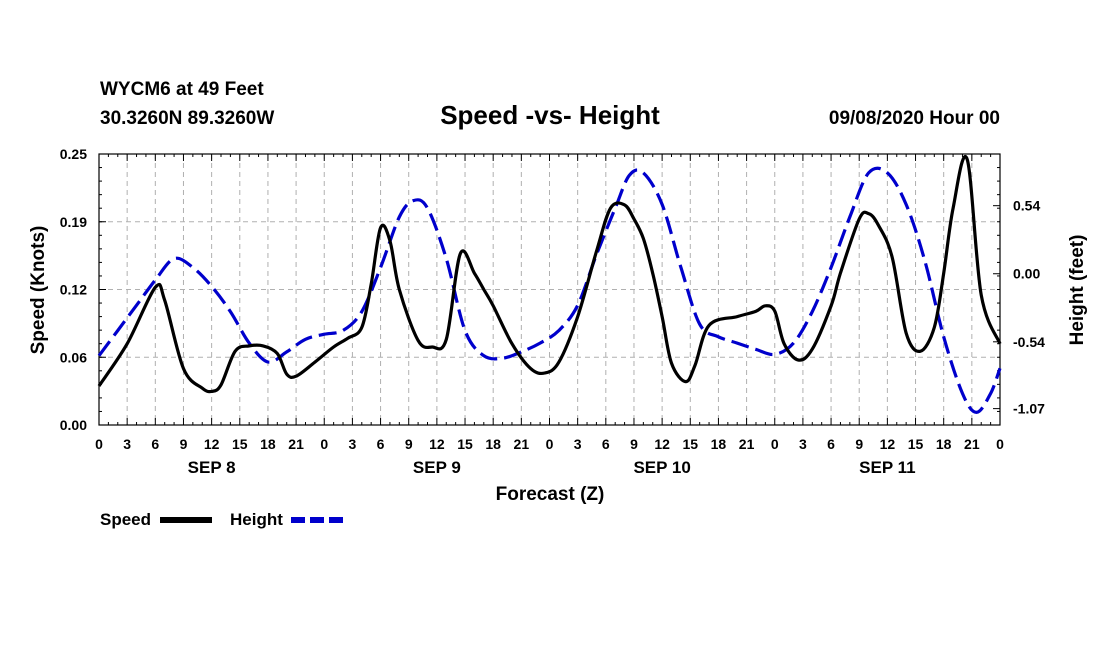  What do you see at coordinates (437, 467) in the screenshot?
I see `day-label: SEP 9` at bounding box center [437, 467].